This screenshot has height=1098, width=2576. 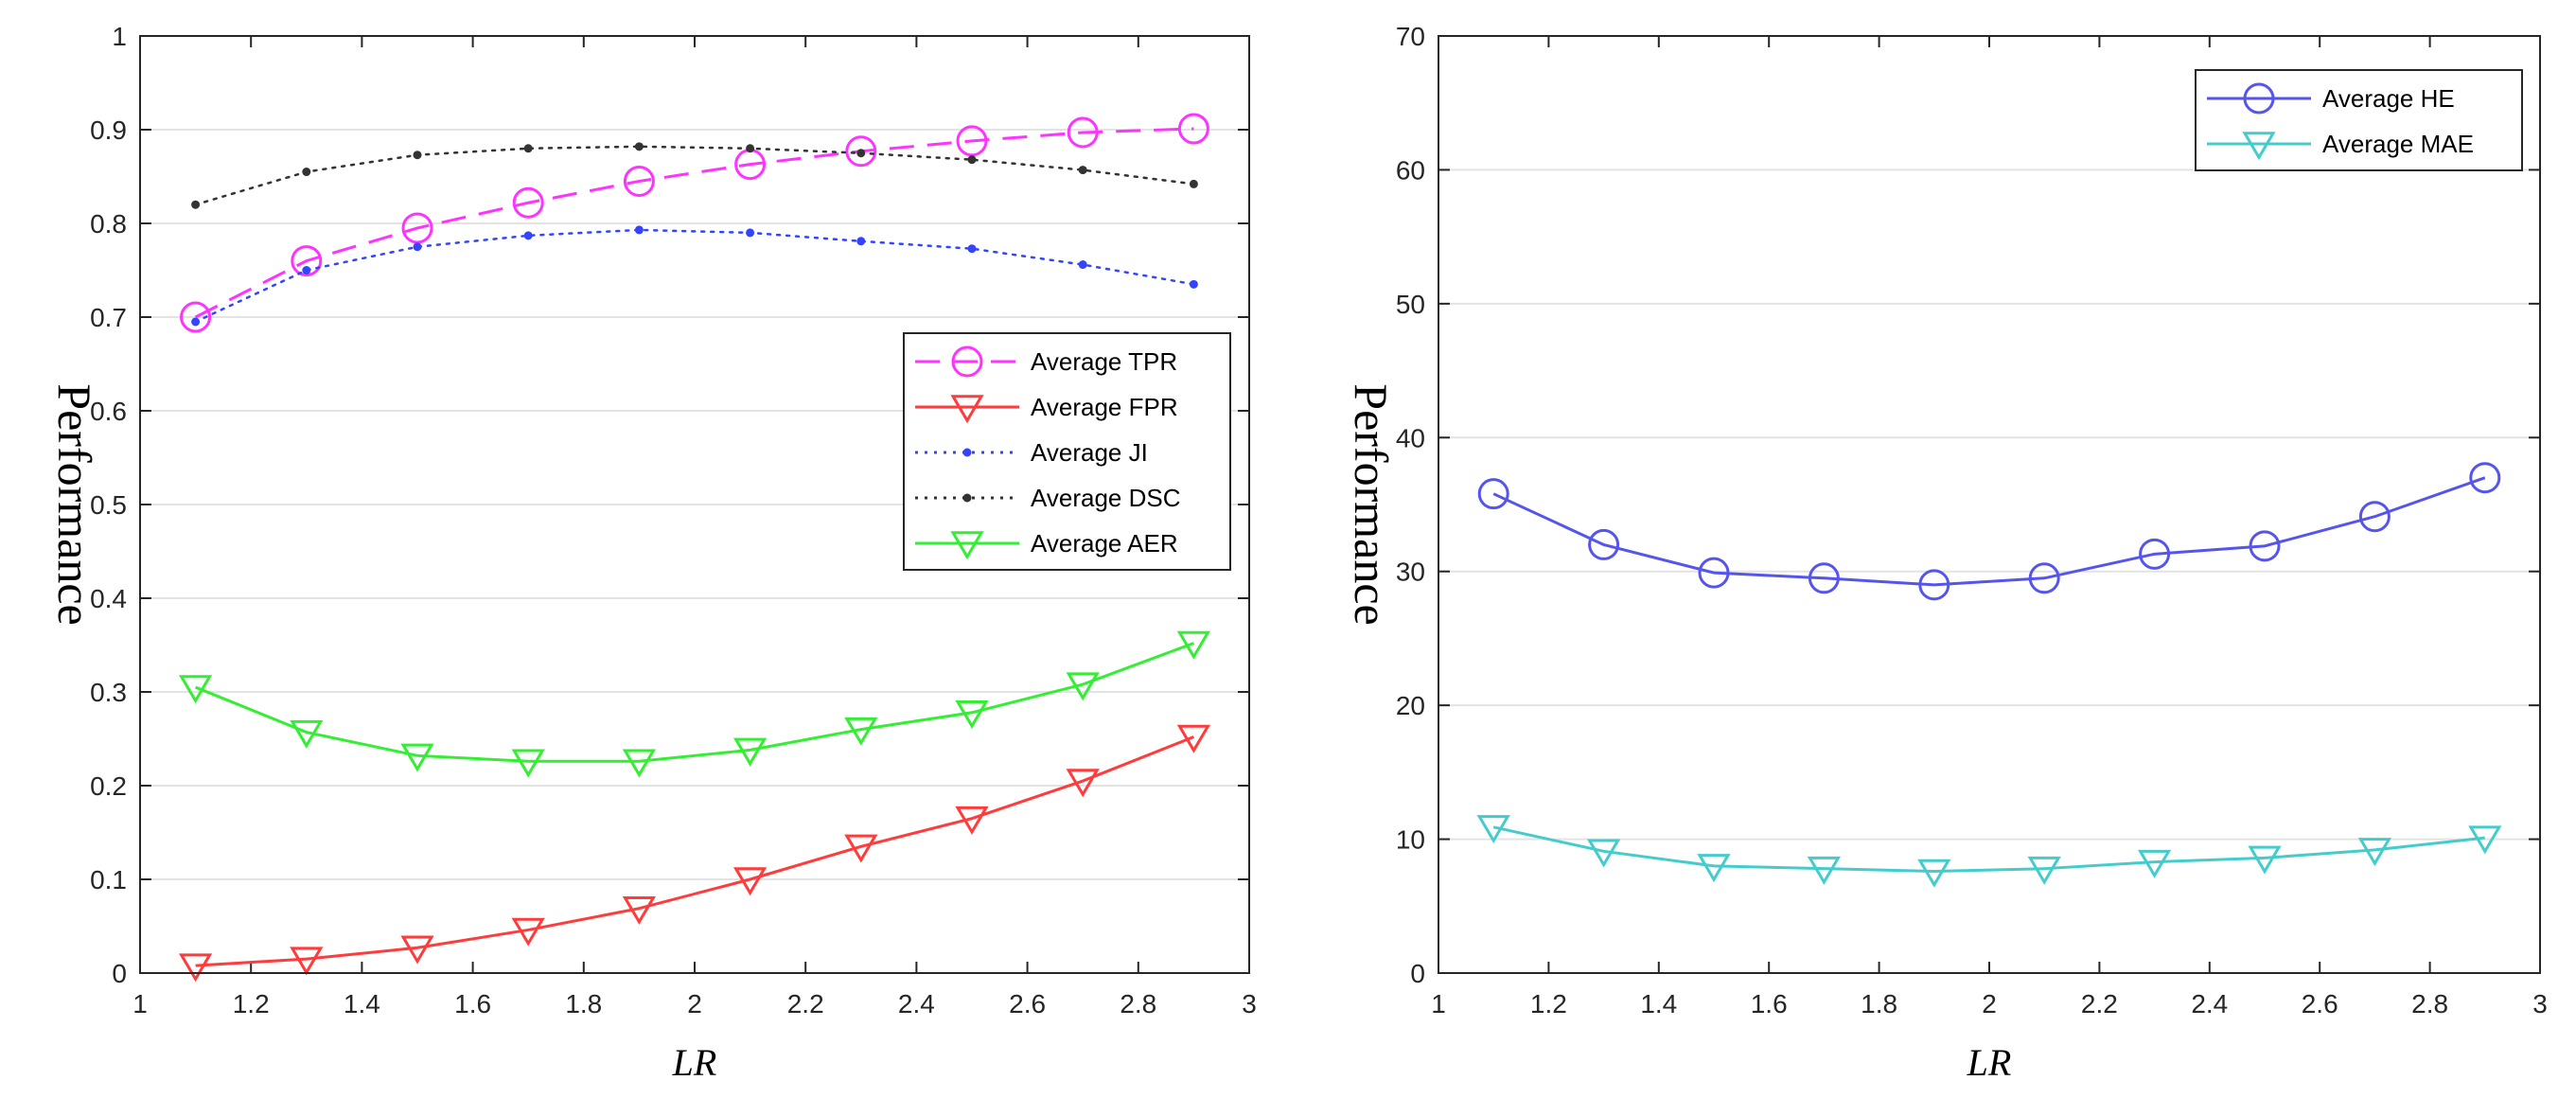 I want to click on x-tick-label: 1.2, so click(x=251, y=1003).